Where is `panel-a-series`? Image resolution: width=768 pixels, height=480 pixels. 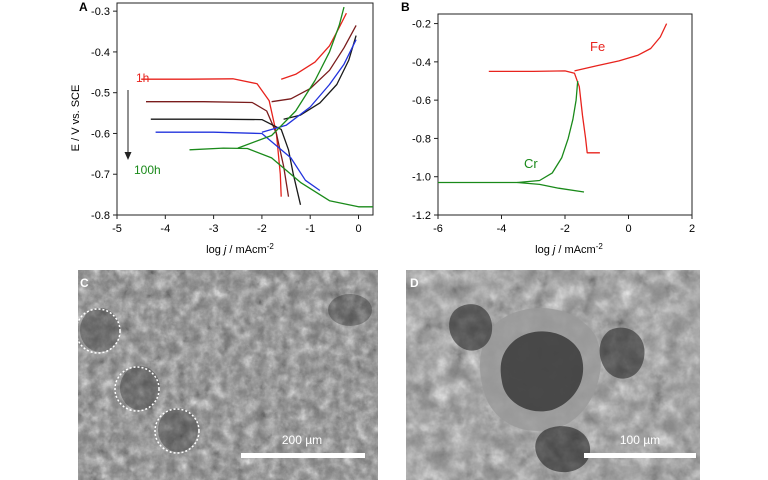 panel-a-series is located at coordinates (257, 107).